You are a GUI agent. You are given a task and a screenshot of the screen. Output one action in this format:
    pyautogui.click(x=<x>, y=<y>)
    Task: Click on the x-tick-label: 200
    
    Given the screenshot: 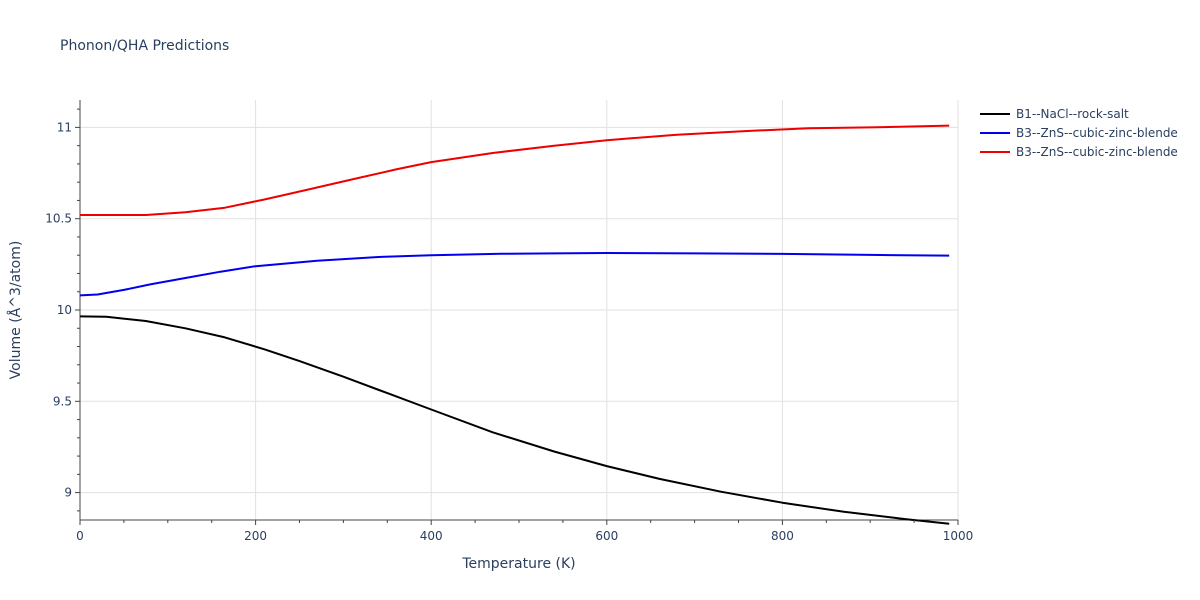 What is the action you would take?
    pyautogui.click(x=255, y=536)
    